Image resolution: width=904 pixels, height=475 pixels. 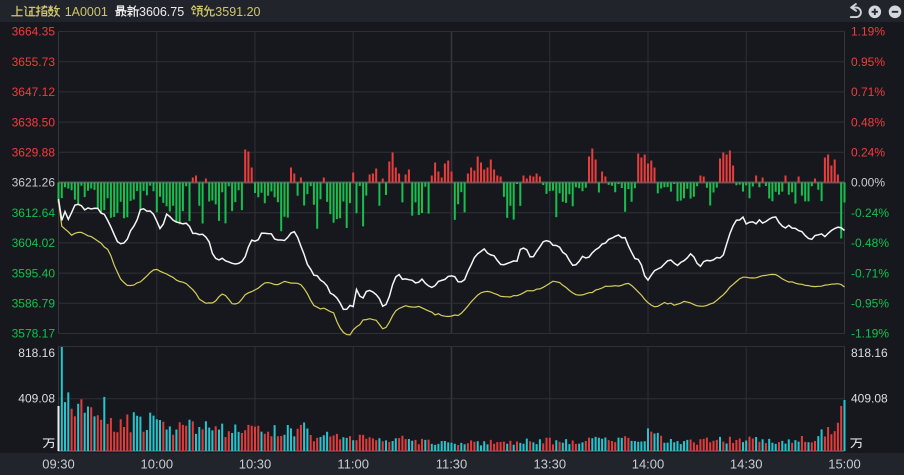 What do you see at coordinates (844, 464) in the screenshot?
I see `svg-text: 15:00` at bounding box center [844, 464].